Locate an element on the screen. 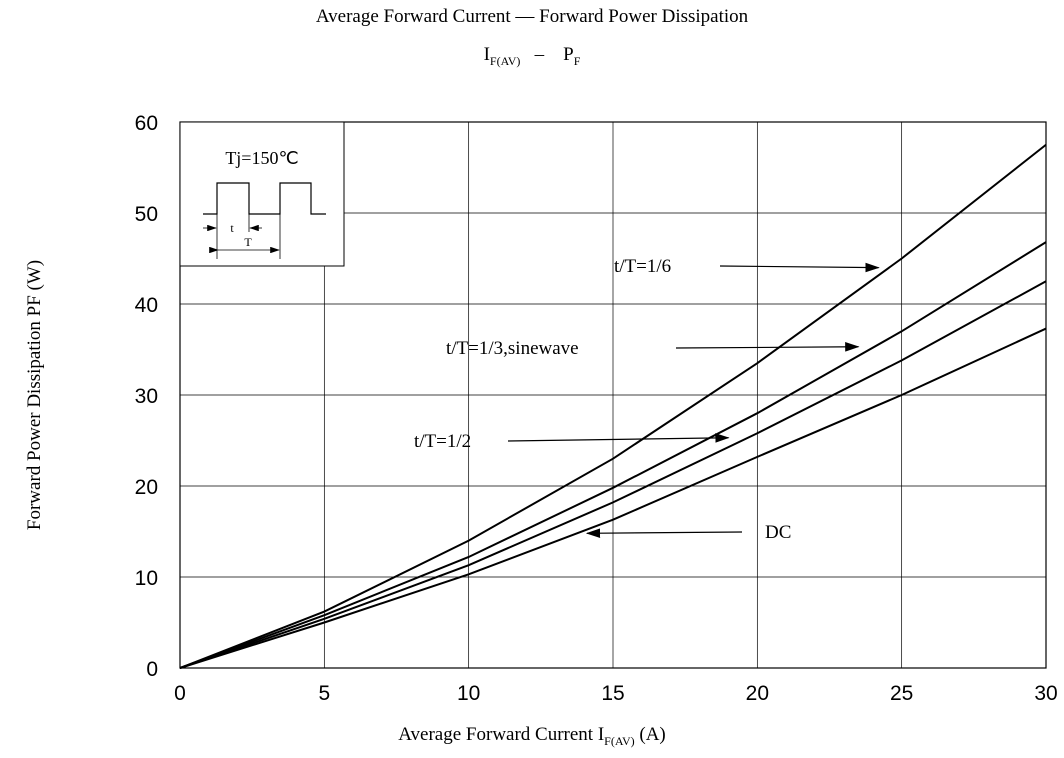 The height and width of the screenshot is (758, 1064). annotation-label-1: t/T=1/3,sinewave is located at coordinates (512, 348).